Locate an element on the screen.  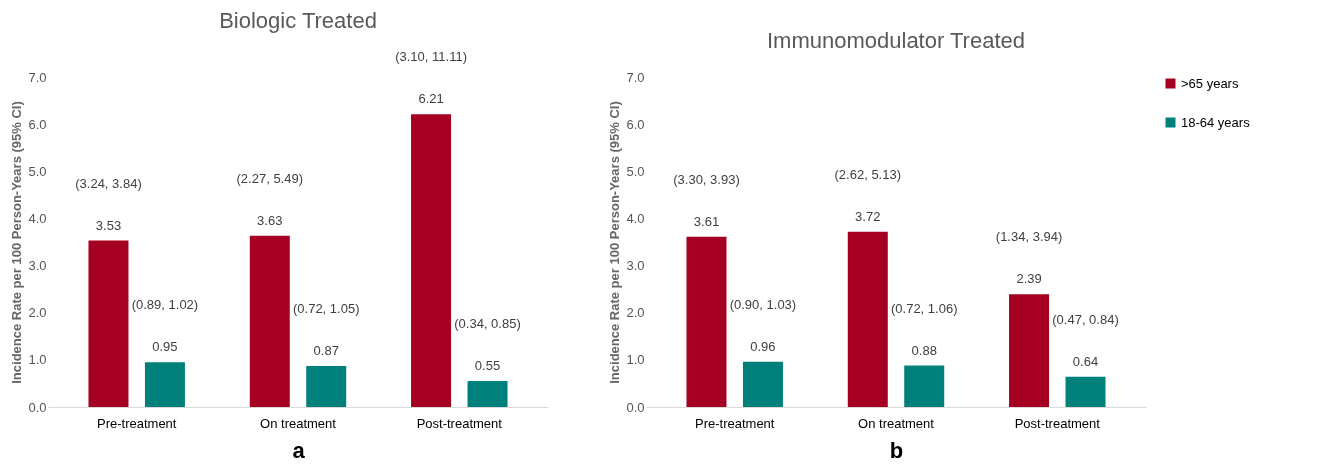
text: a is located at coordinates (299, 450).